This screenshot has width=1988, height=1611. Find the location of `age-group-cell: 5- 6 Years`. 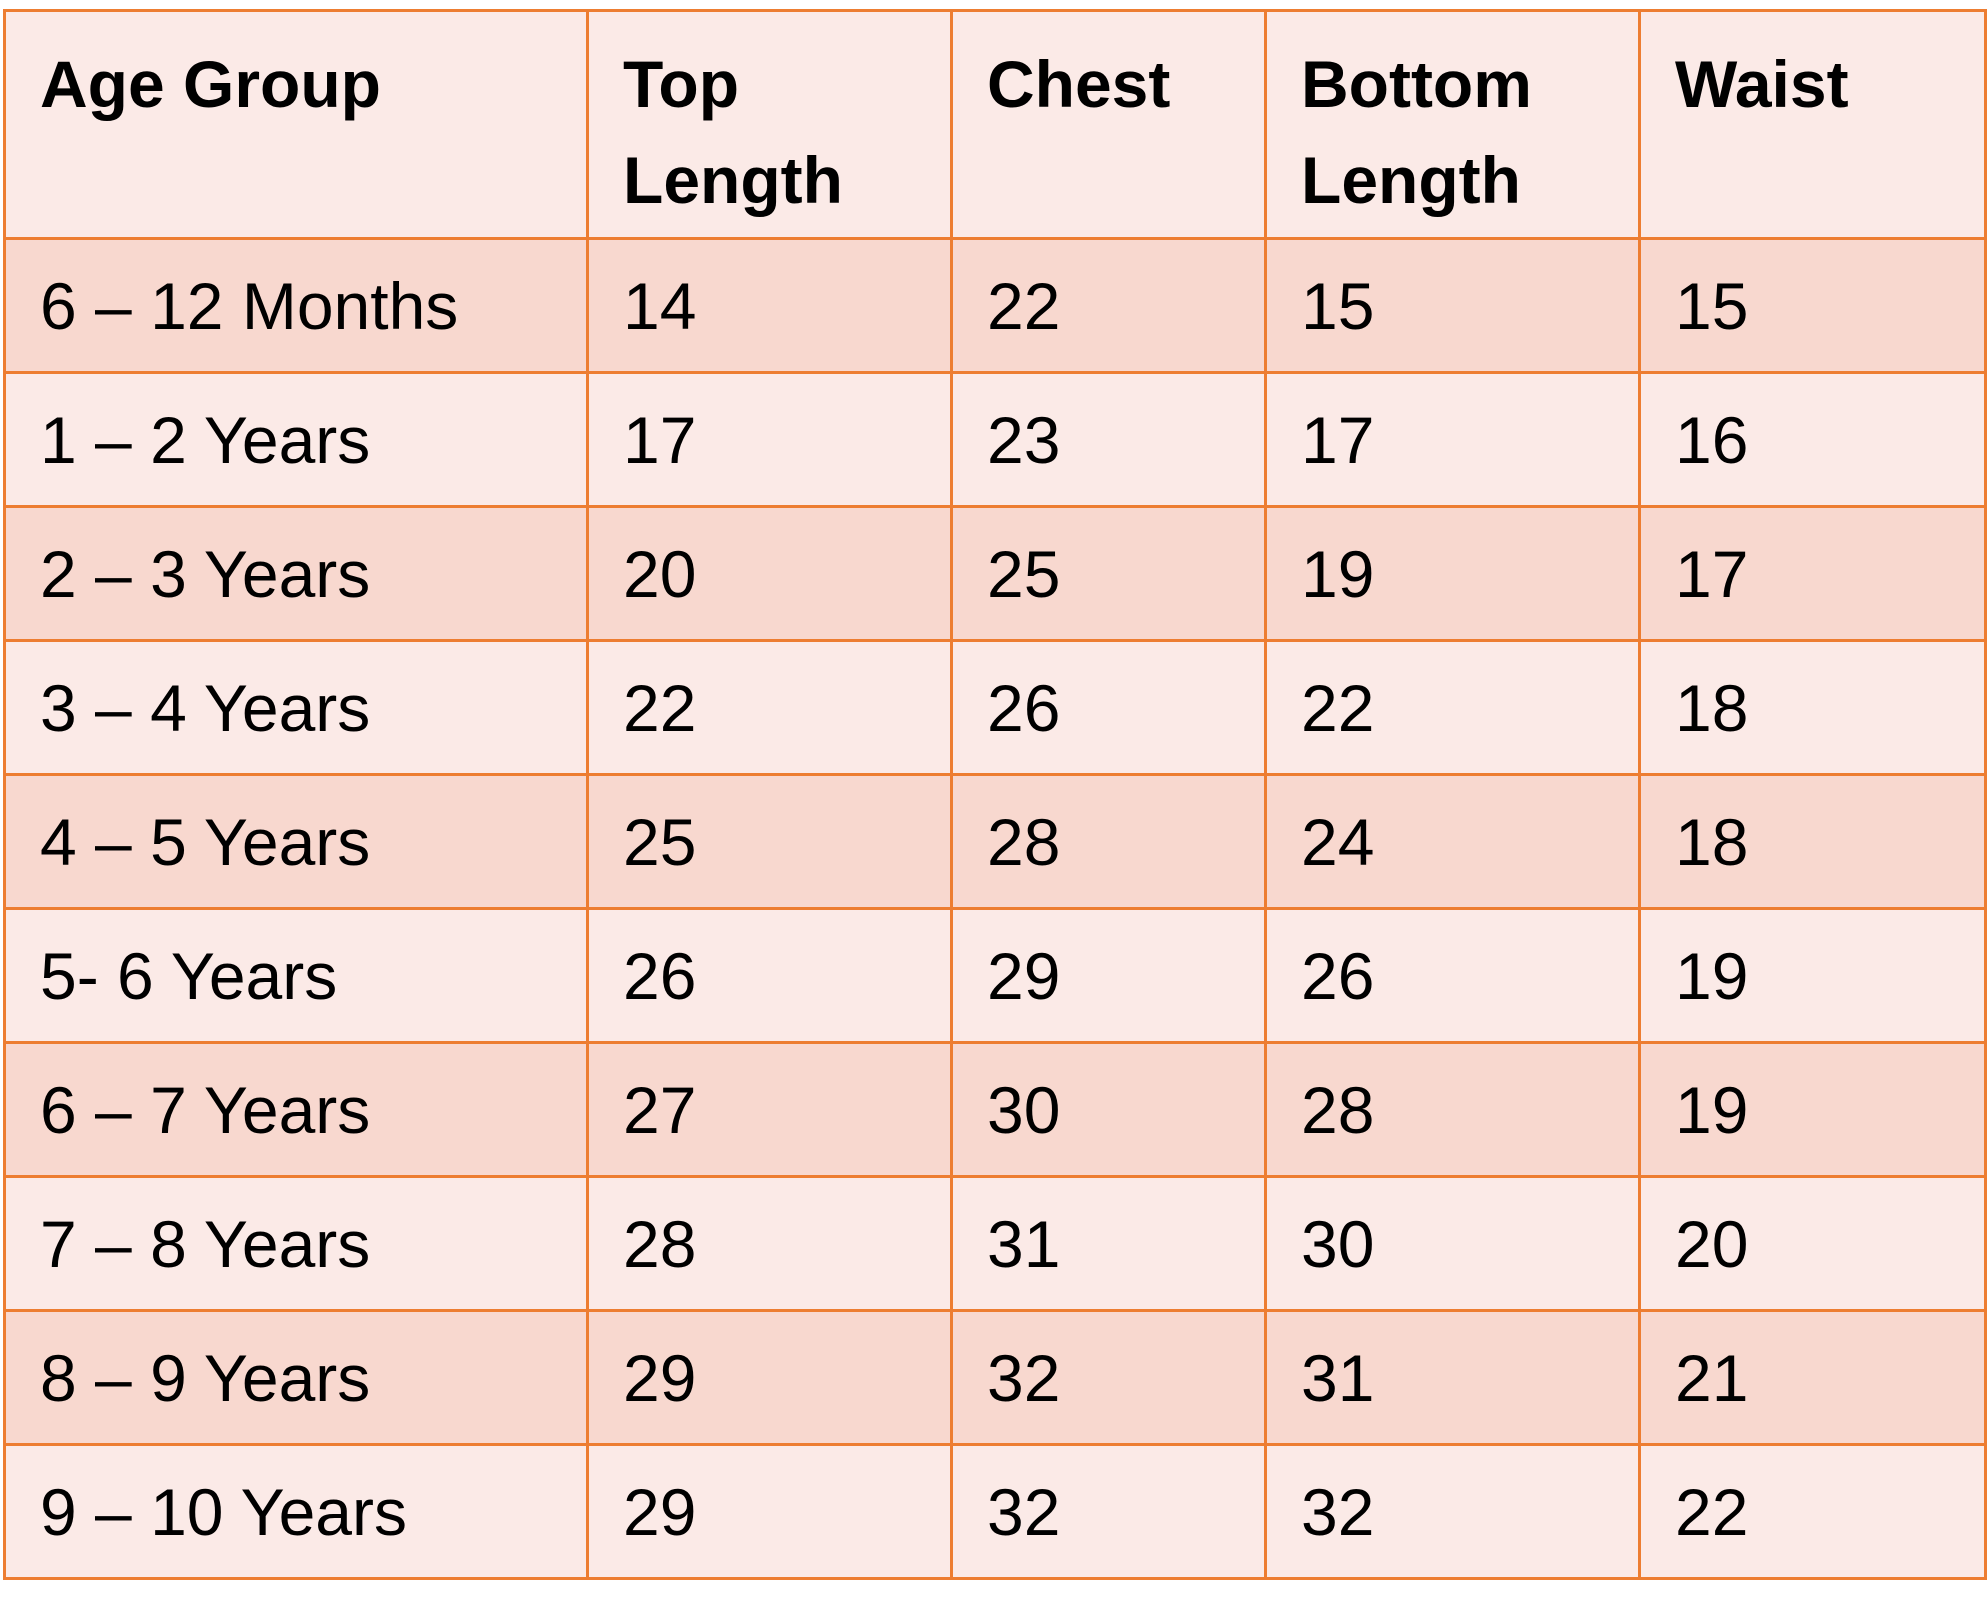

age-group-cell: 5- 6 Years is located at coordinates (296, 975).